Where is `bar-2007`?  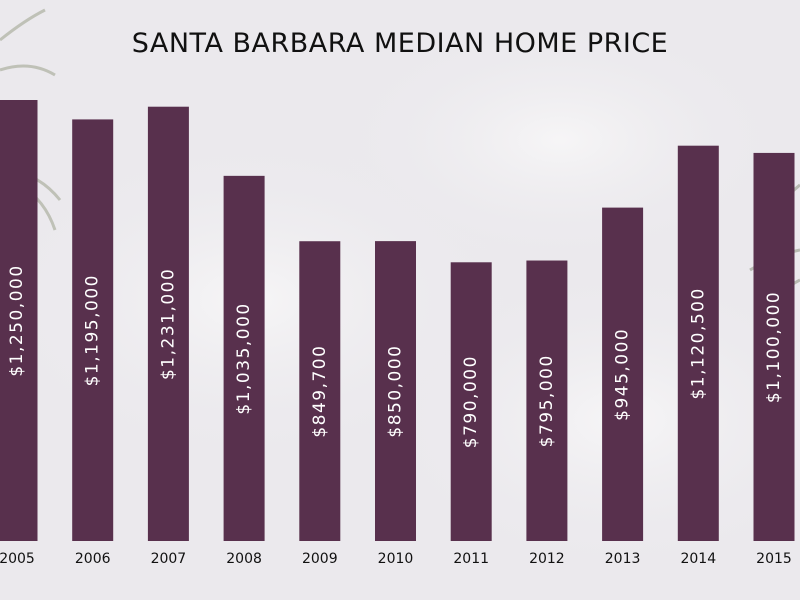 bar-2007 is located at coordinates (168, 324).